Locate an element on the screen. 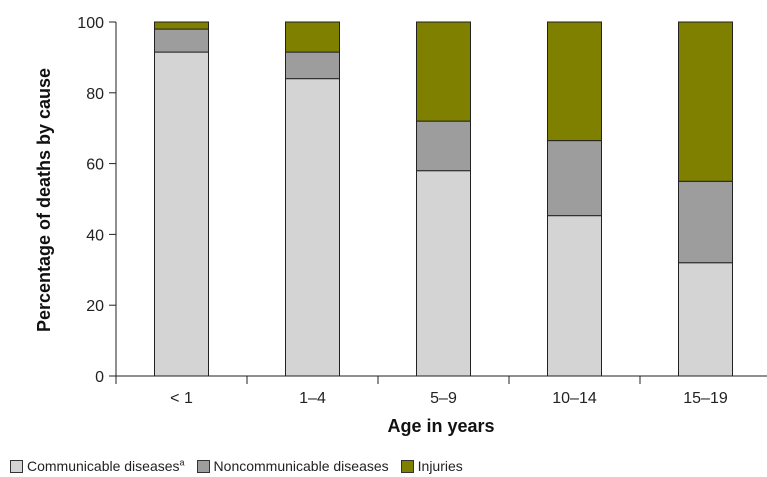  legend-swatch-injuries is located at coordinates (407, 466).